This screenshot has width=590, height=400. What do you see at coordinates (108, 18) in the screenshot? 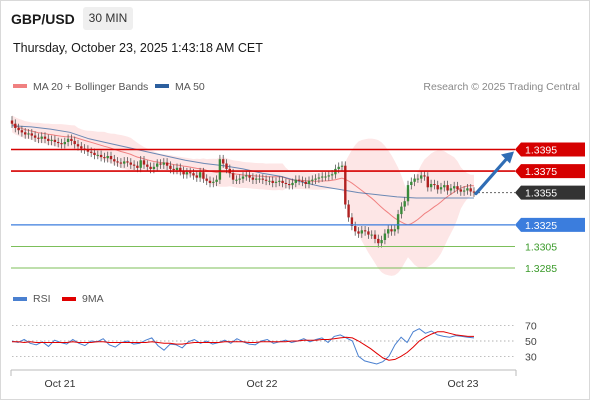
I see `timeframe-button: 30 MIN` at bounding box center [108, 18].